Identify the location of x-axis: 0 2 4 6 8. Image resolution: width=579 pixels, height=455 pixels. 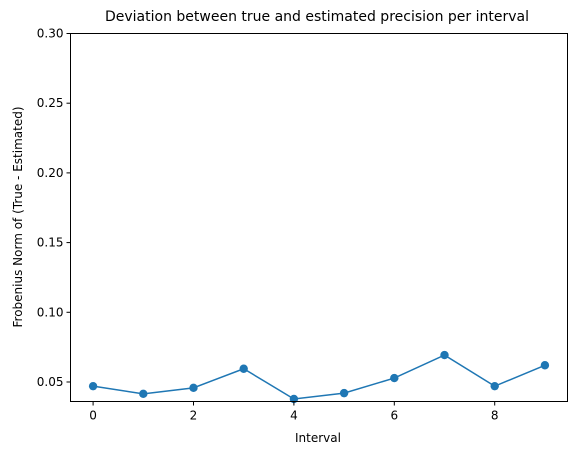
(294, 412).